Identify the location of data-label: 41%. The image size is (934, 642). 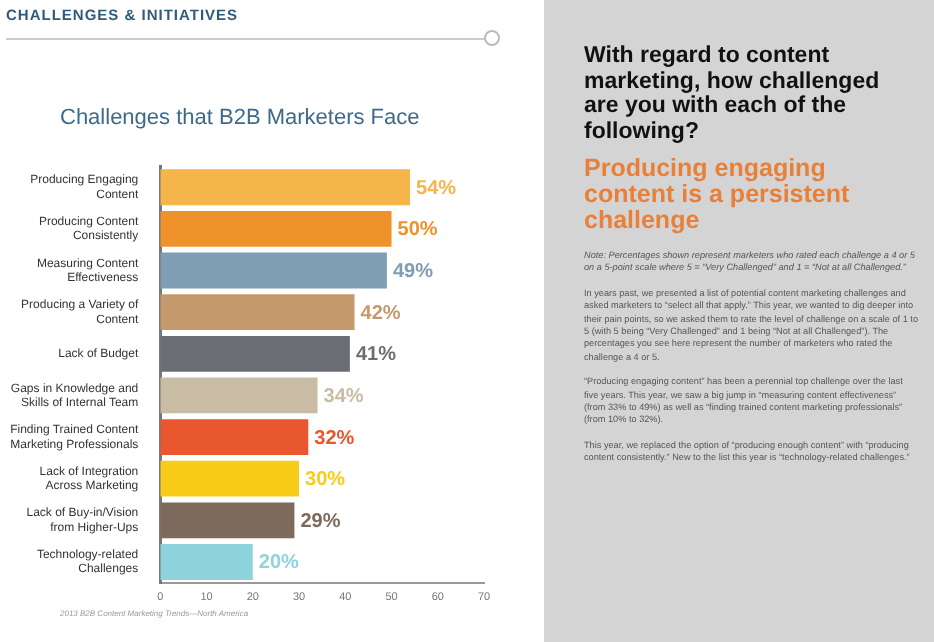
(376, 355).